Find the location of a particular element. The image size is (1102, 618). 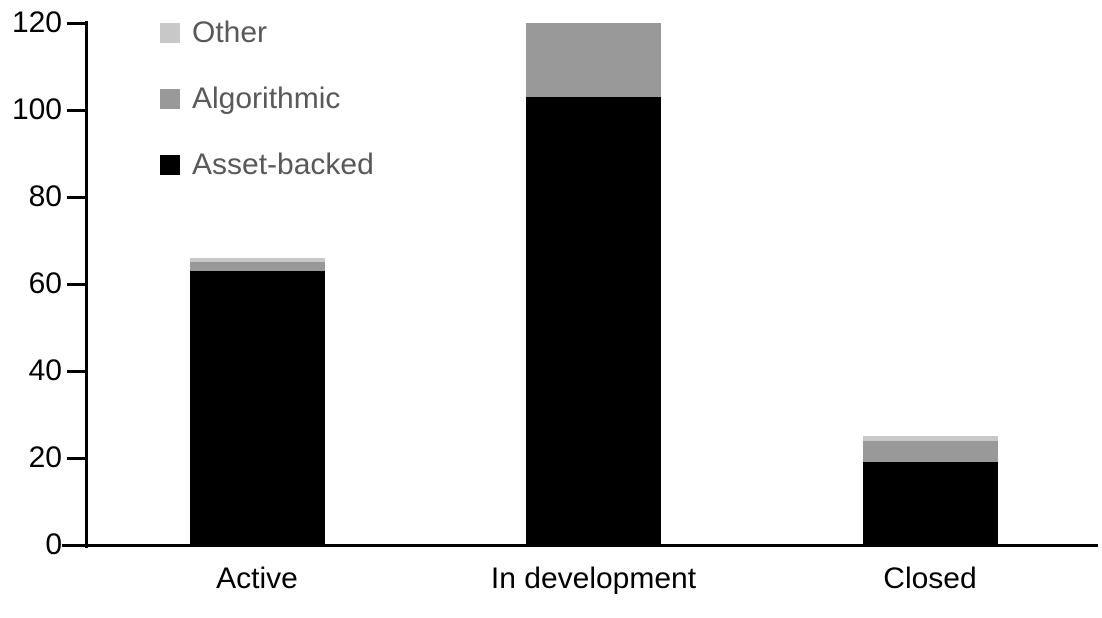

y-tick-label: 60 is located at coordinates (45, 283).